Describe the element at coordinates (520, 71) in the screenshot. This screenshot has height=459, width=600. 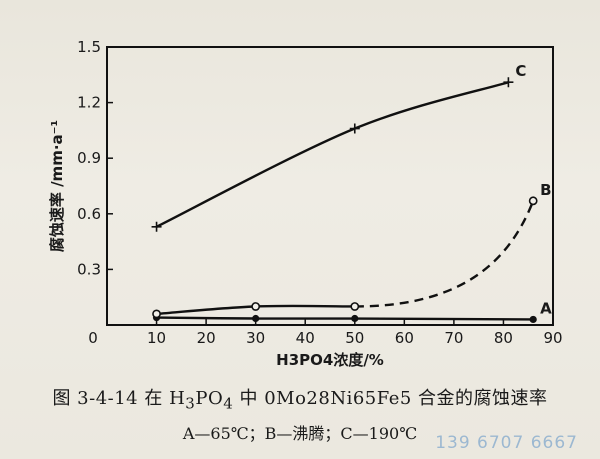
I see `series-label-C: C` at that location.